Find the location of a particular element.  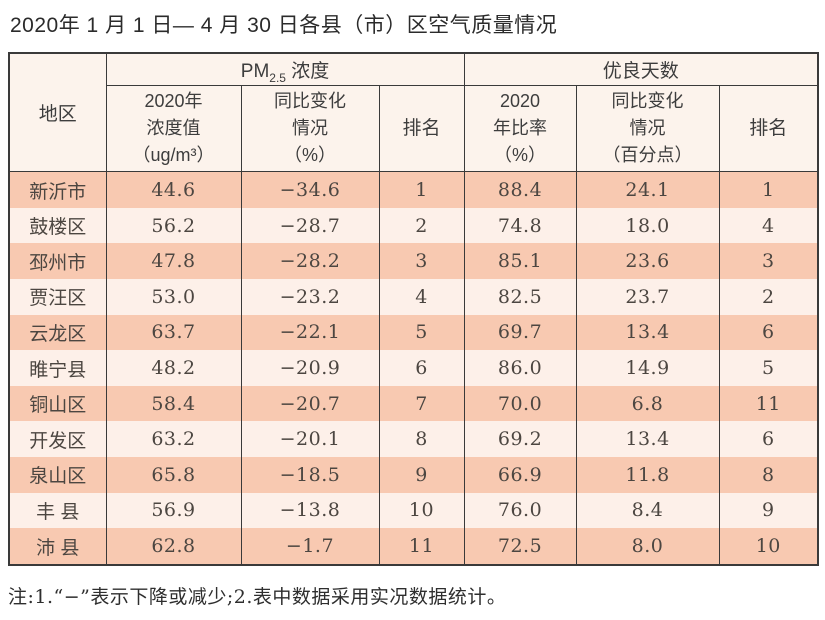

gd-change-cell: 8.4 is located at coordinates (647, 510).